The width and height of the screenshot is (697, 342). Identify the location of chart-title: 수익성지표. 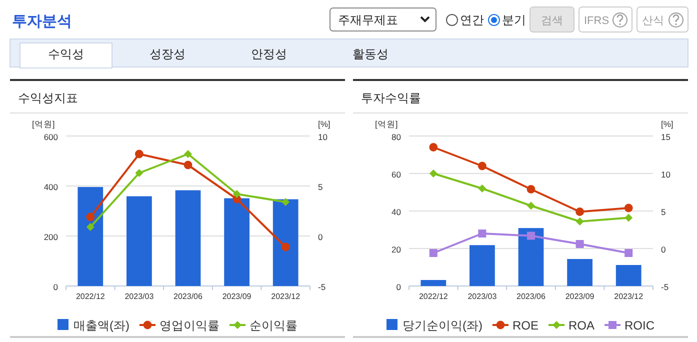
(48, 98).